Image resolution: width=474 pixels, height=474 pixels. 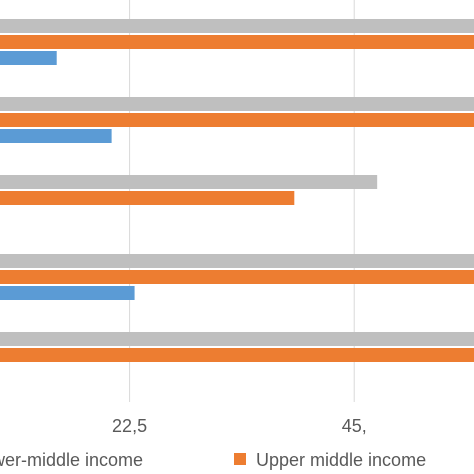 I want to click on legend: wer-middle income Upper middle income, so click(x=213, y=460).